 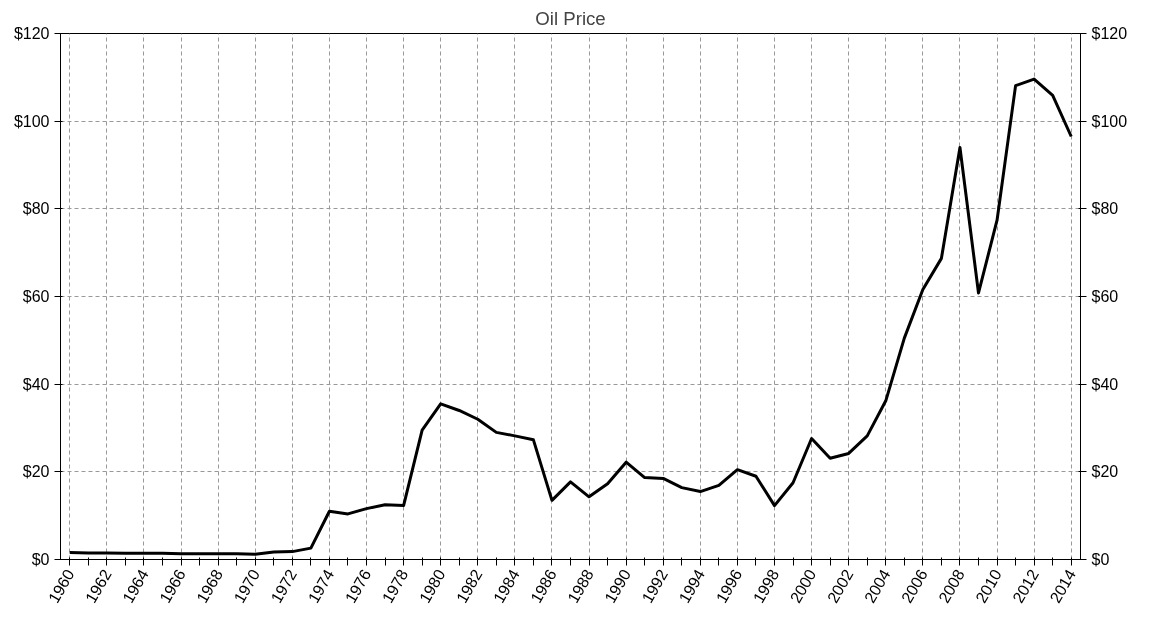 What do you see at coordinates (655, 586) in the screenshot?
I see `x-tick-label: 1992` at bounding box center [655, 586].